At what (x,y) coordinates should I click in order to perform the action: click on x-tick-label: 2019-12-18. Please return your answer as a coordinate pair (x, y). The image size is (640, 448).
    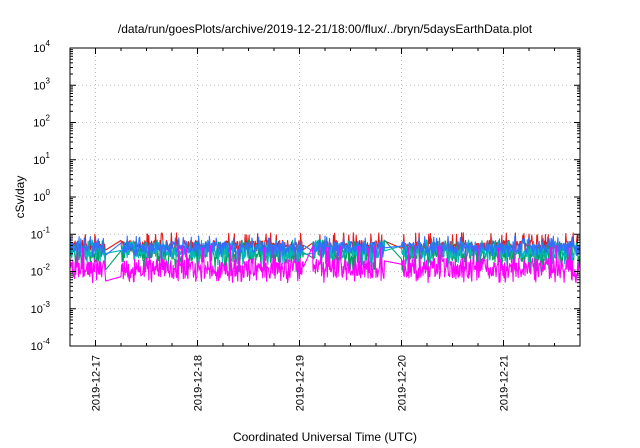
    Looking at the image, I should click on (199, 383).